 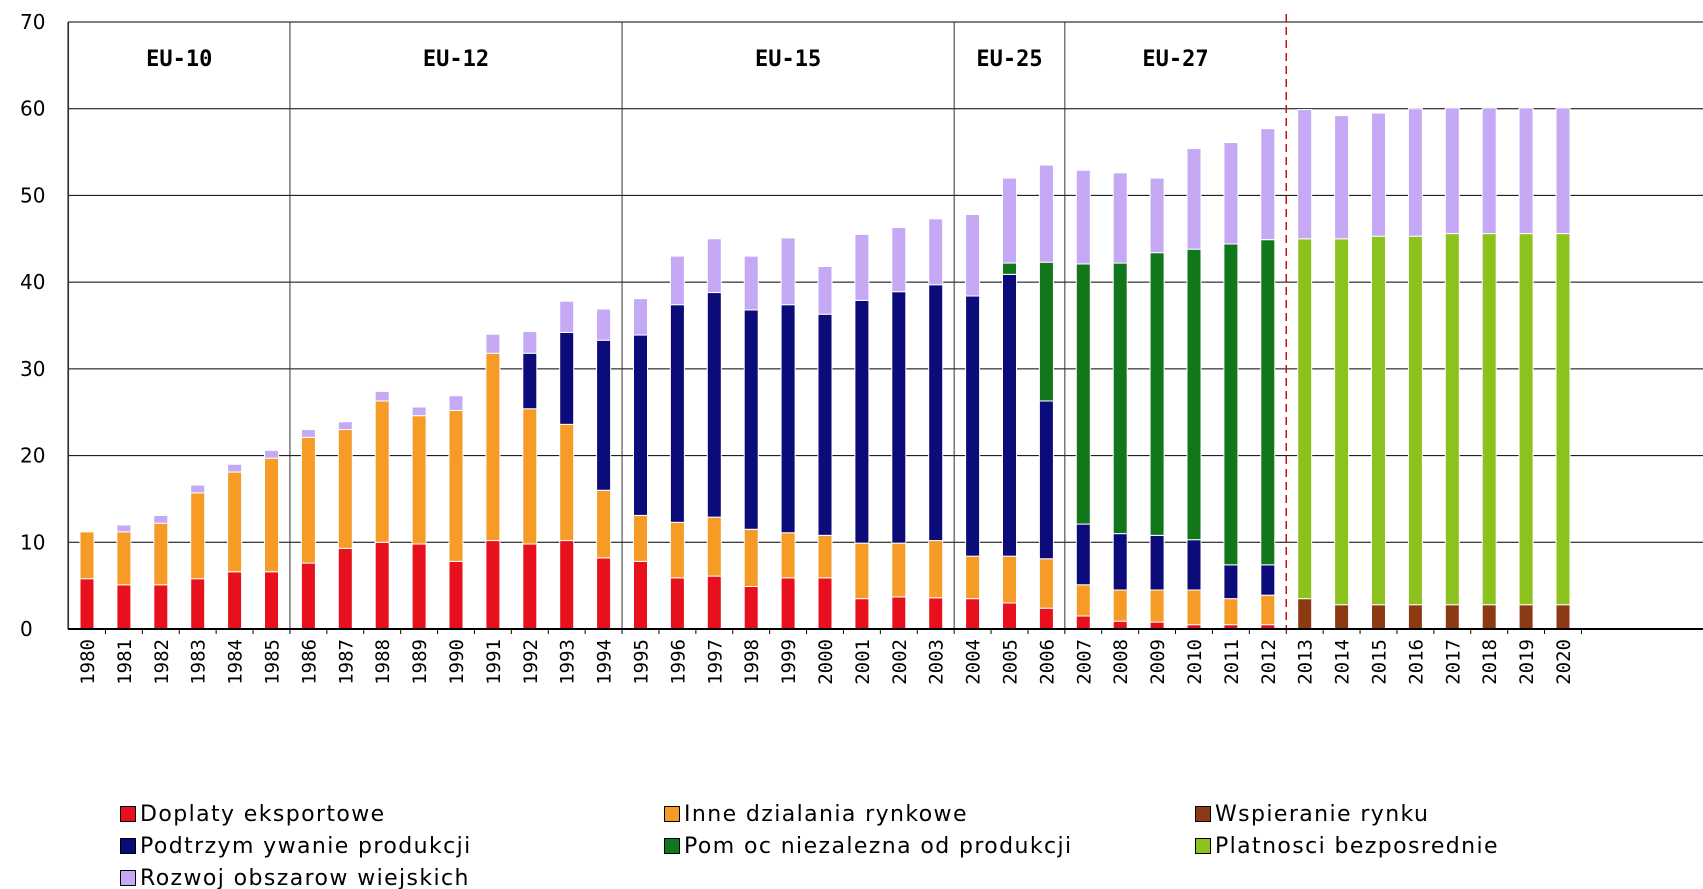 What do you see at coordinates (1121, 662) in the screenshot?
I see `x-tick-label: 2008` at bounding box center [1121, 662].